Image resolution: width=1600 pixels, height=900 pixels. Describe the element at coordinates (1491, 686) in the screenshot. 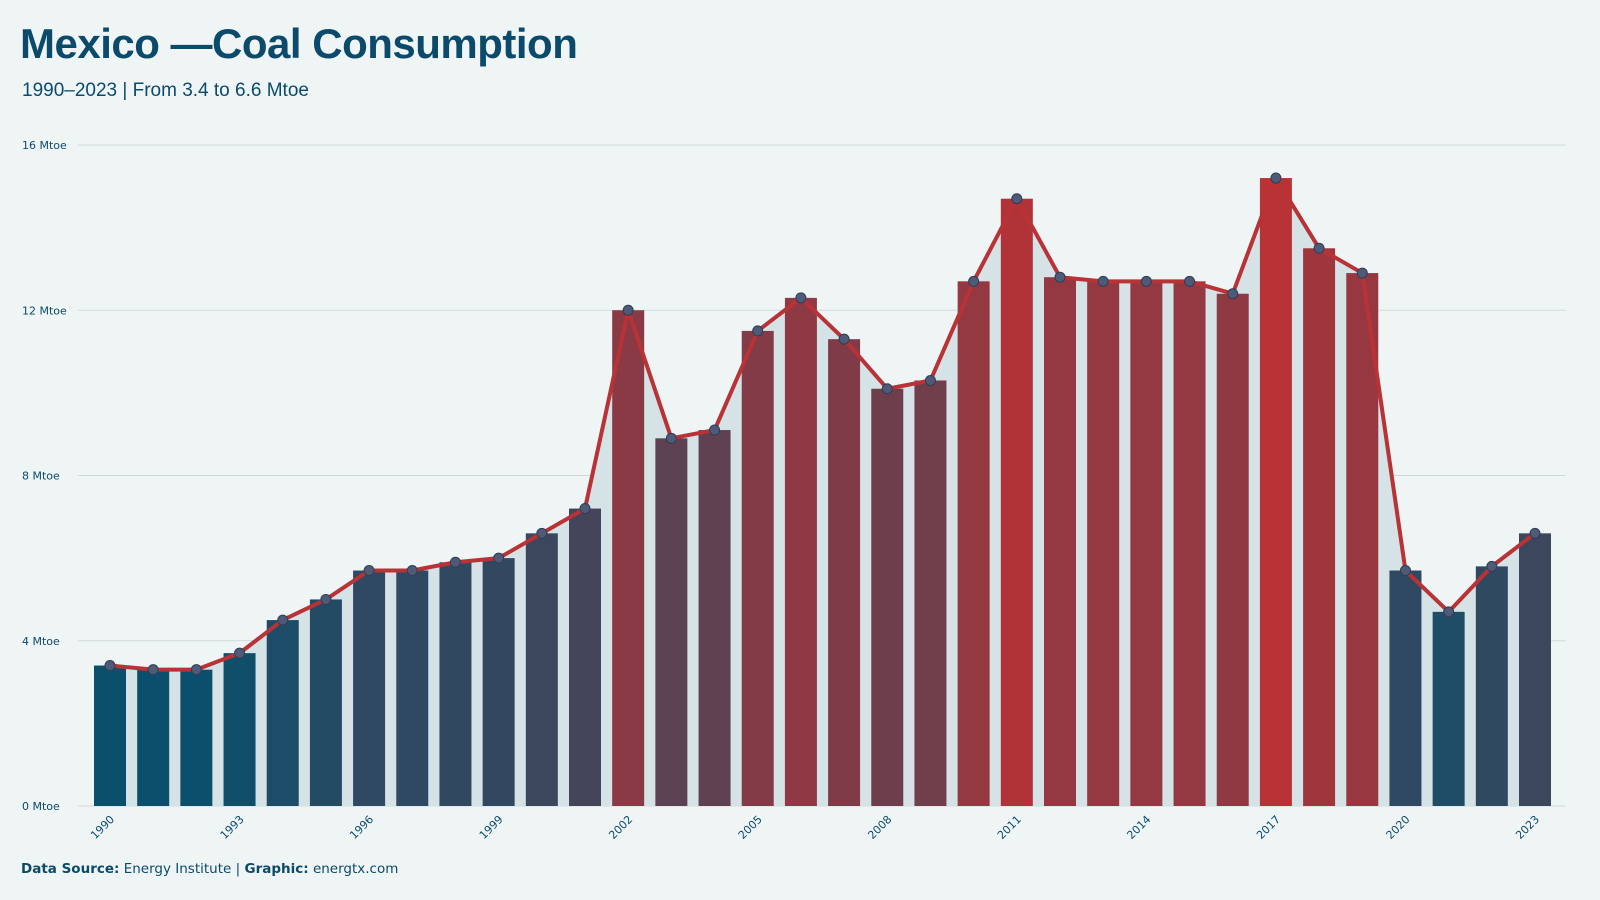

I see `bar-2022` at that location.